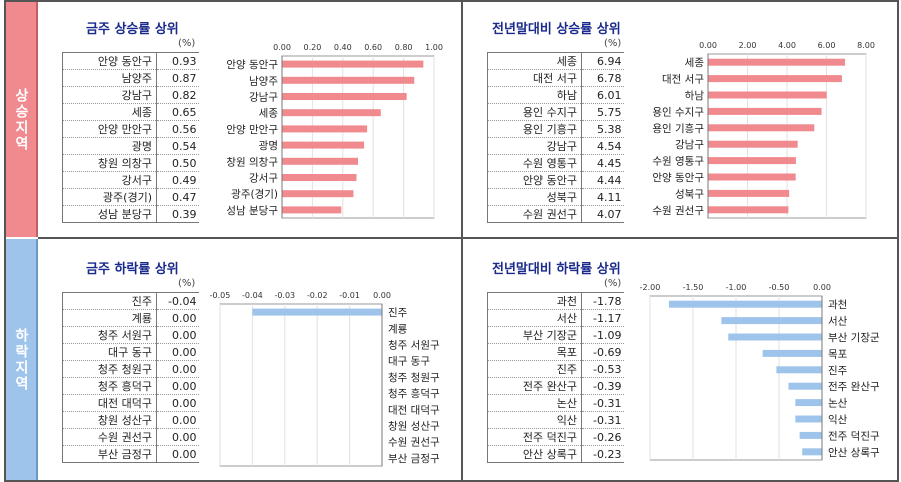 The width and height of the screenshot is (901, 482). What do you see at coordinates (109, 197) in the screenshot?
I see `region-name: 광주(경기)` at bounding box center [109, 197].